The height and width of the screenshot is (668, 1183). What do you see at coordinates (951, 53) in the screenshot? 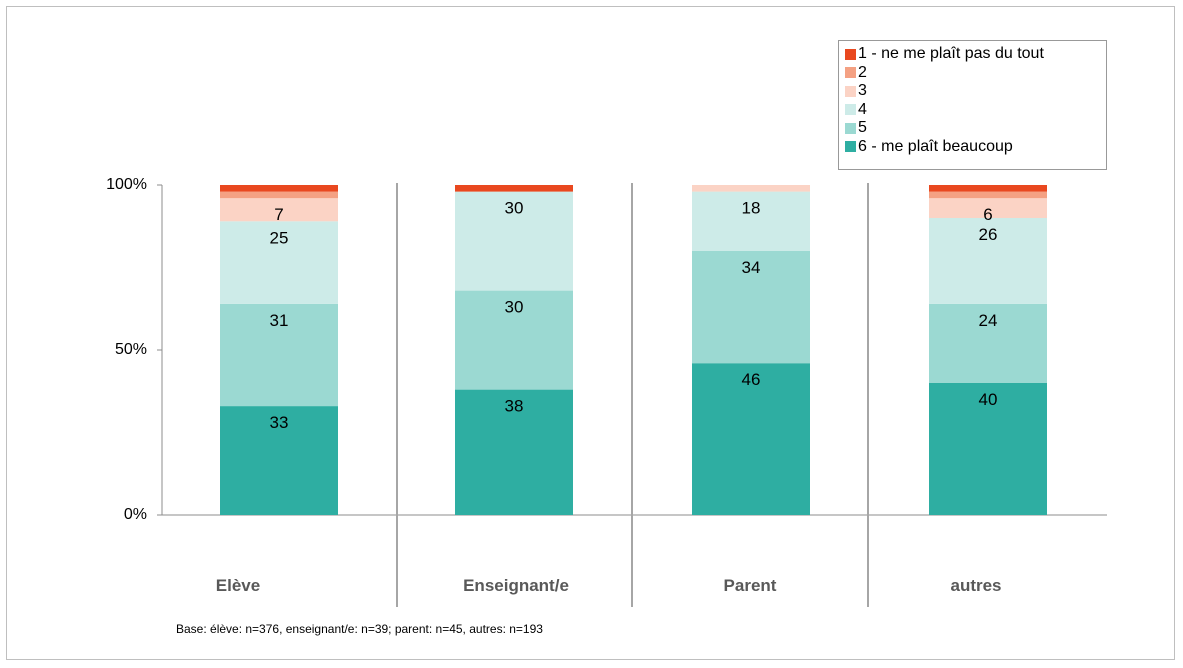
I see `legend-label-1: 1 - ne me plaît pas du tout` at bounding box center [951, 53].